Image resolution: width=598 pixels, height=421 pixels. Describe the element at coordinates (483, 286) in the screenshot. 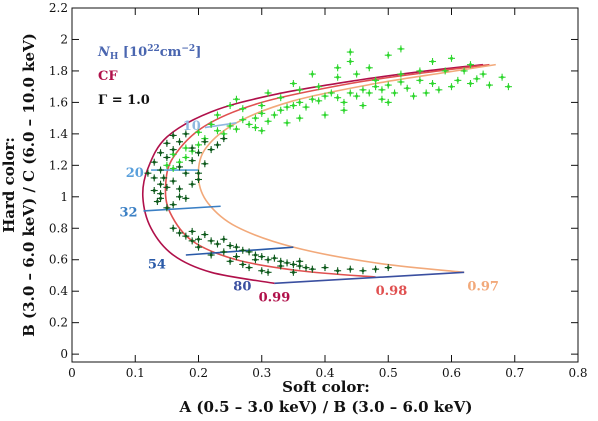

I see `cf-label-0.97: 0.97` at that location.